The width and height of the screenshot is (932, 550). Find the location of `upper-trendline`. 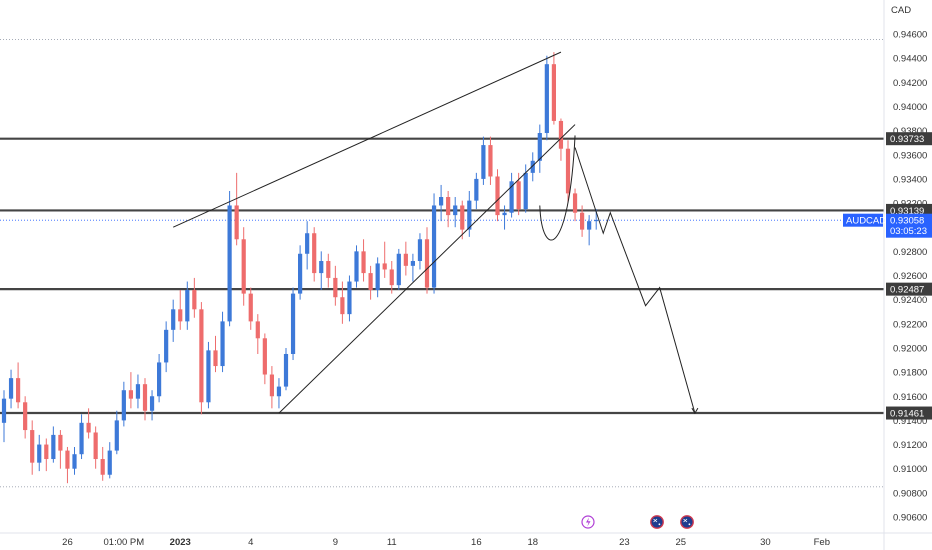

upper-trendline is located at coordinates (367, 139).